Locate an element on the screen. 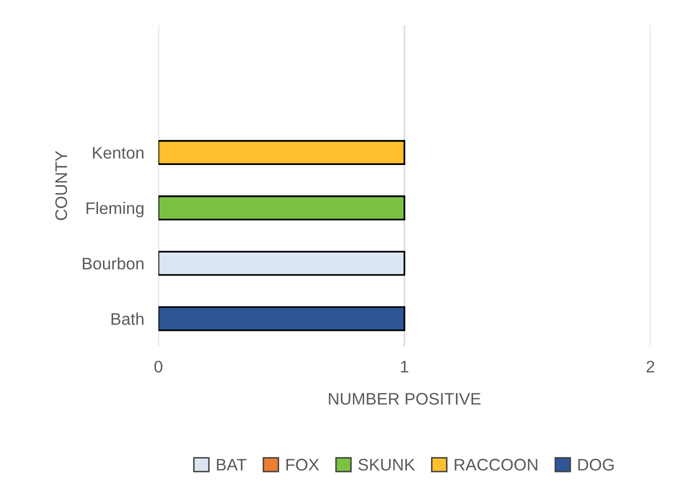 Image resolution: width=674 pixels, height=502 pixels. x-axis-title: NUMBER POSITIVE is located at coordinates (404, 398).